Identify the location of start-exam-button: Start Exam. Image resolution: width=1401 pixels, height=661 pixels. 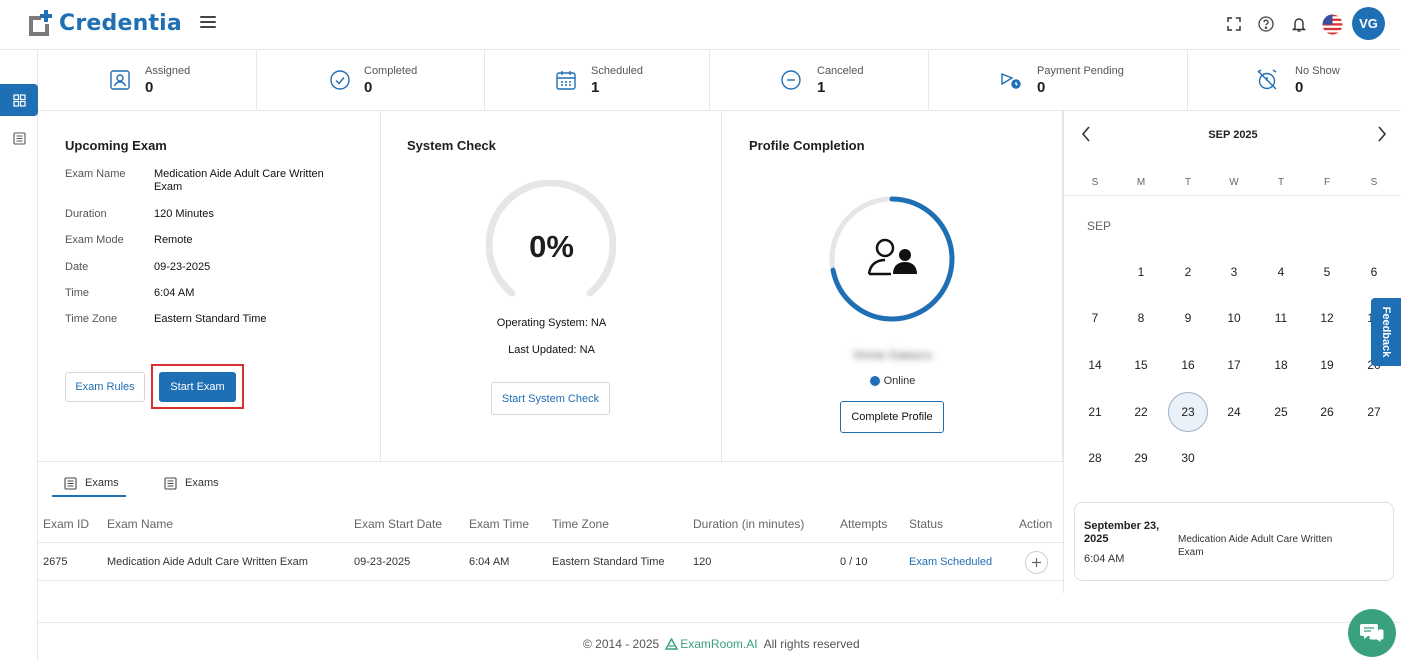
(197, 387).